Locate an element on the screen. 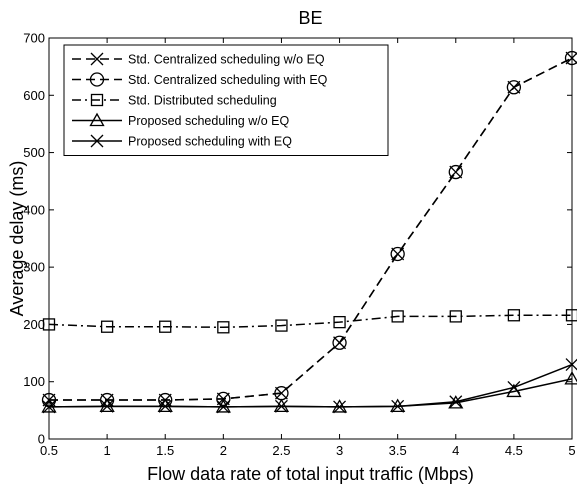  x-tick-label: 0.5 is located at coordinates (49, 450).